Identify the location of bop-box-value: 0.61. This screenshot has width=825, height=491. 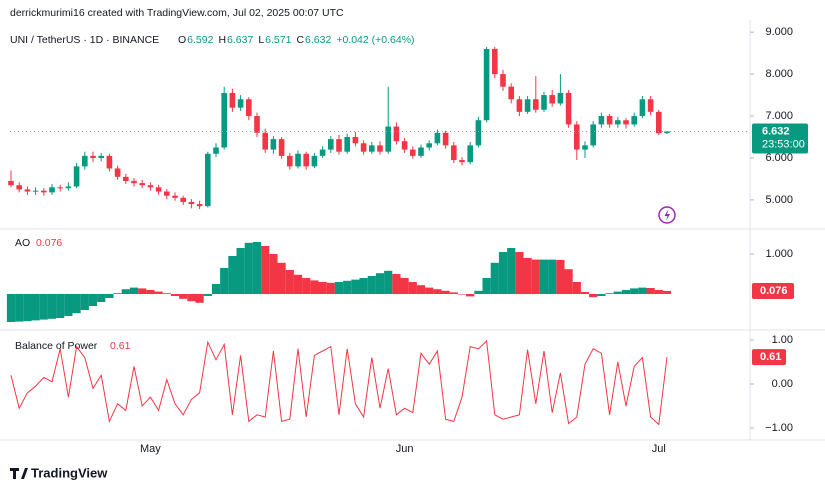
(770, 357).